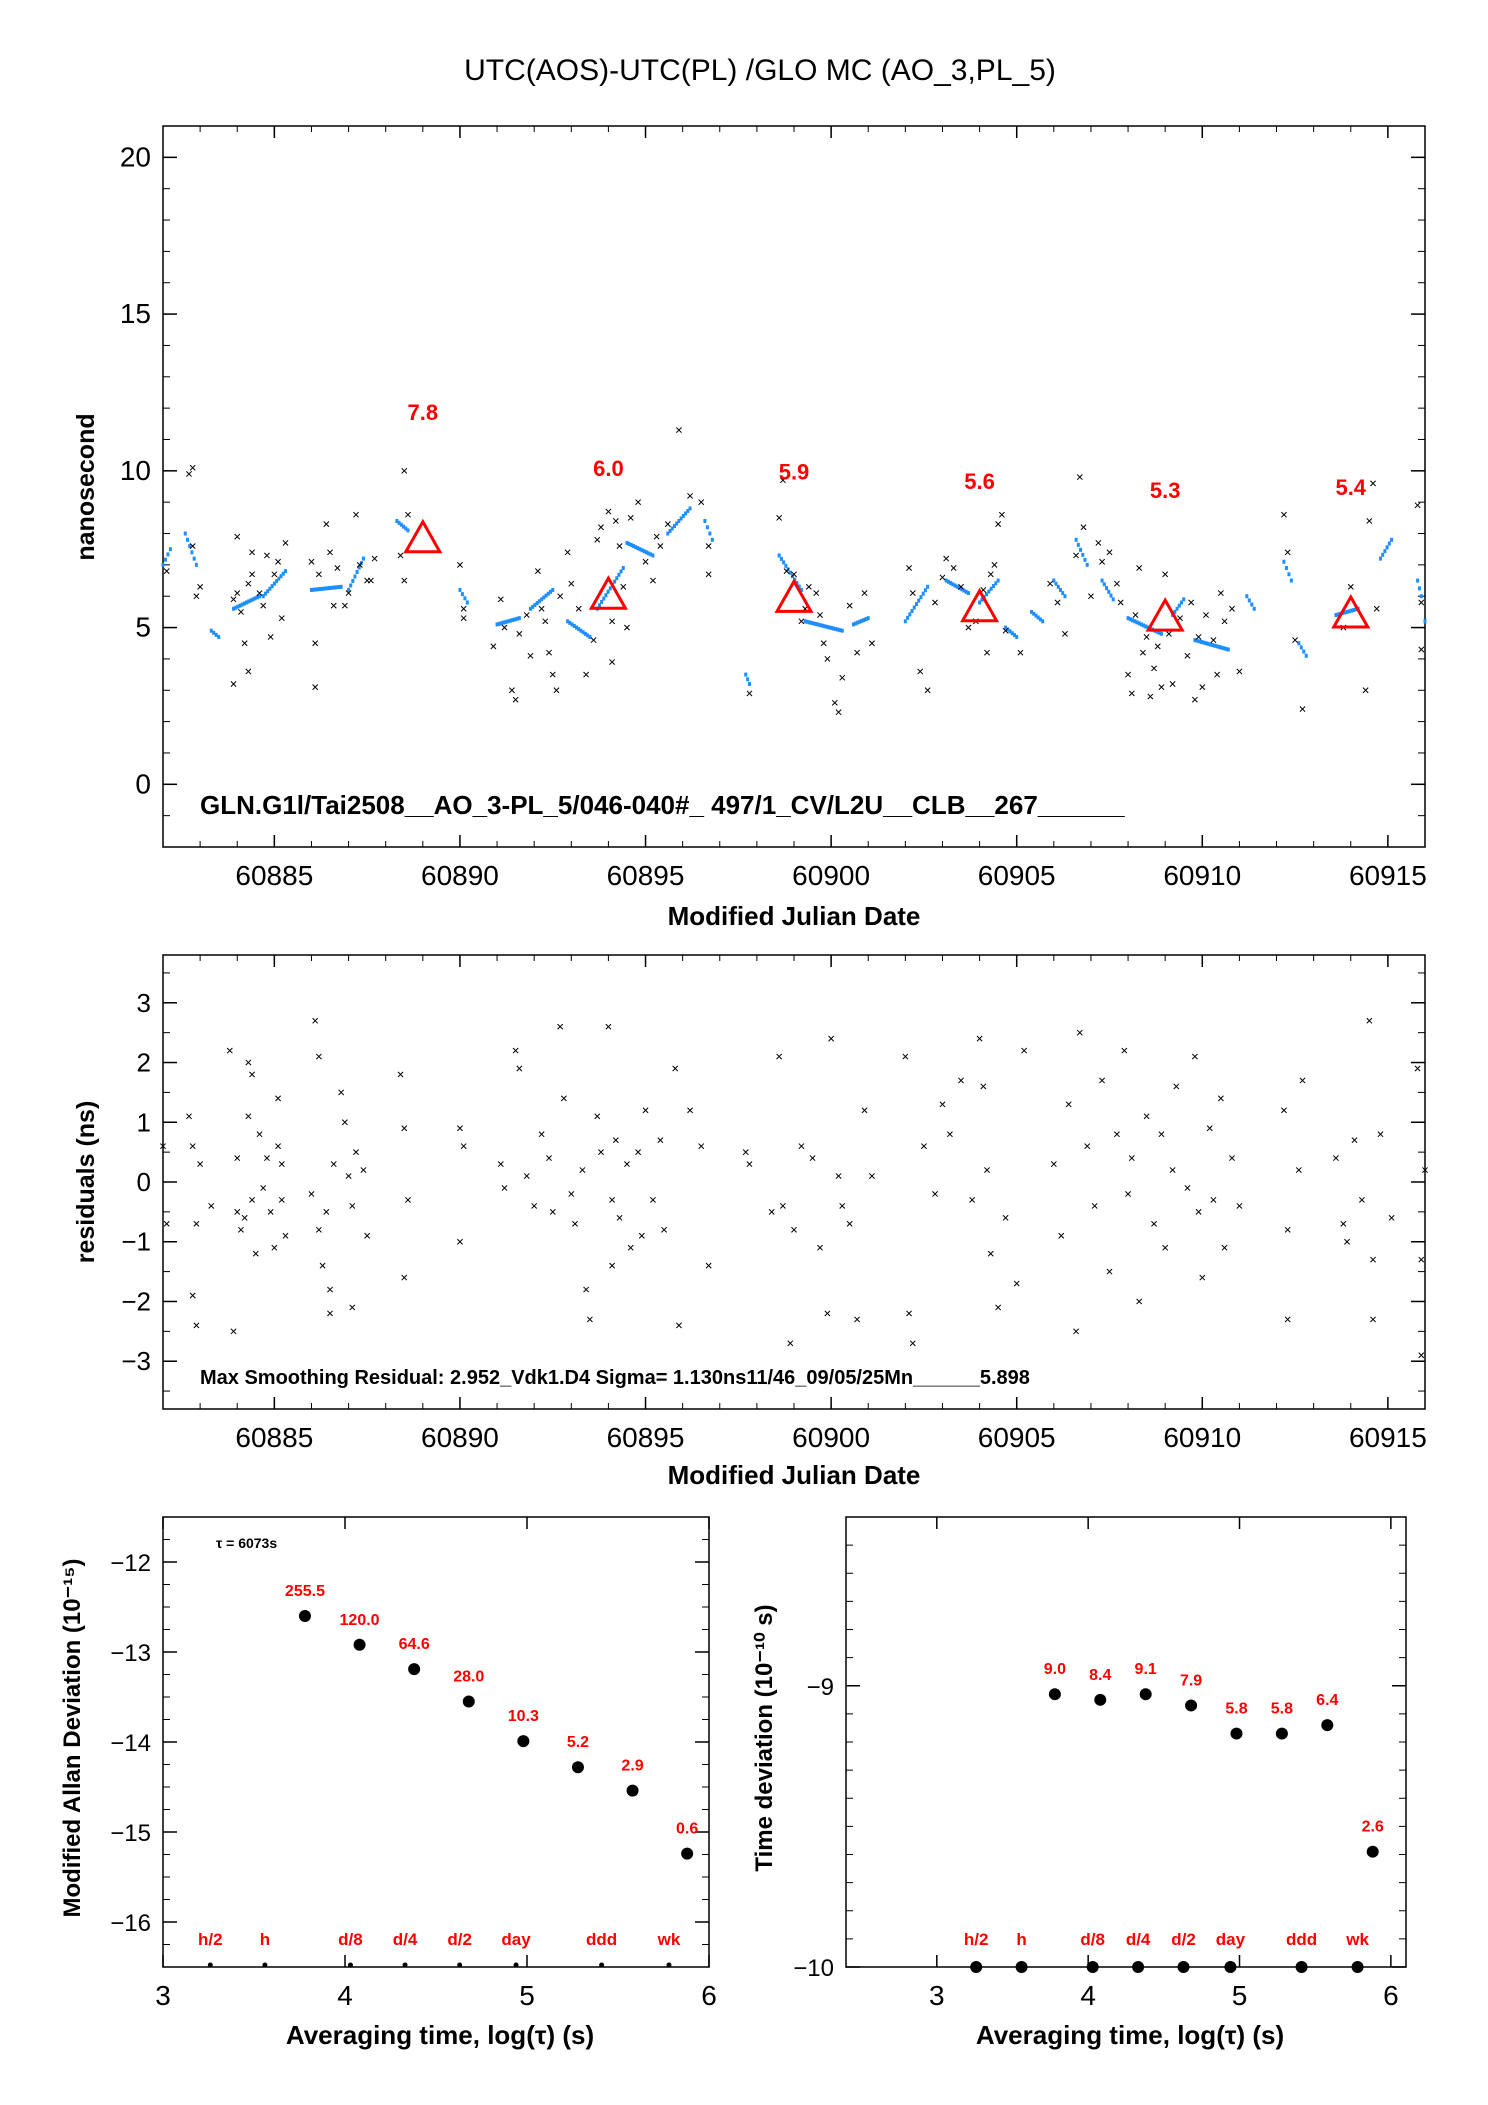 This screenshot has height=2105, width=1488. Describe the element at coordinates (436, 1742) in the screenshot. I see `mdev-plot-frame` at that location.